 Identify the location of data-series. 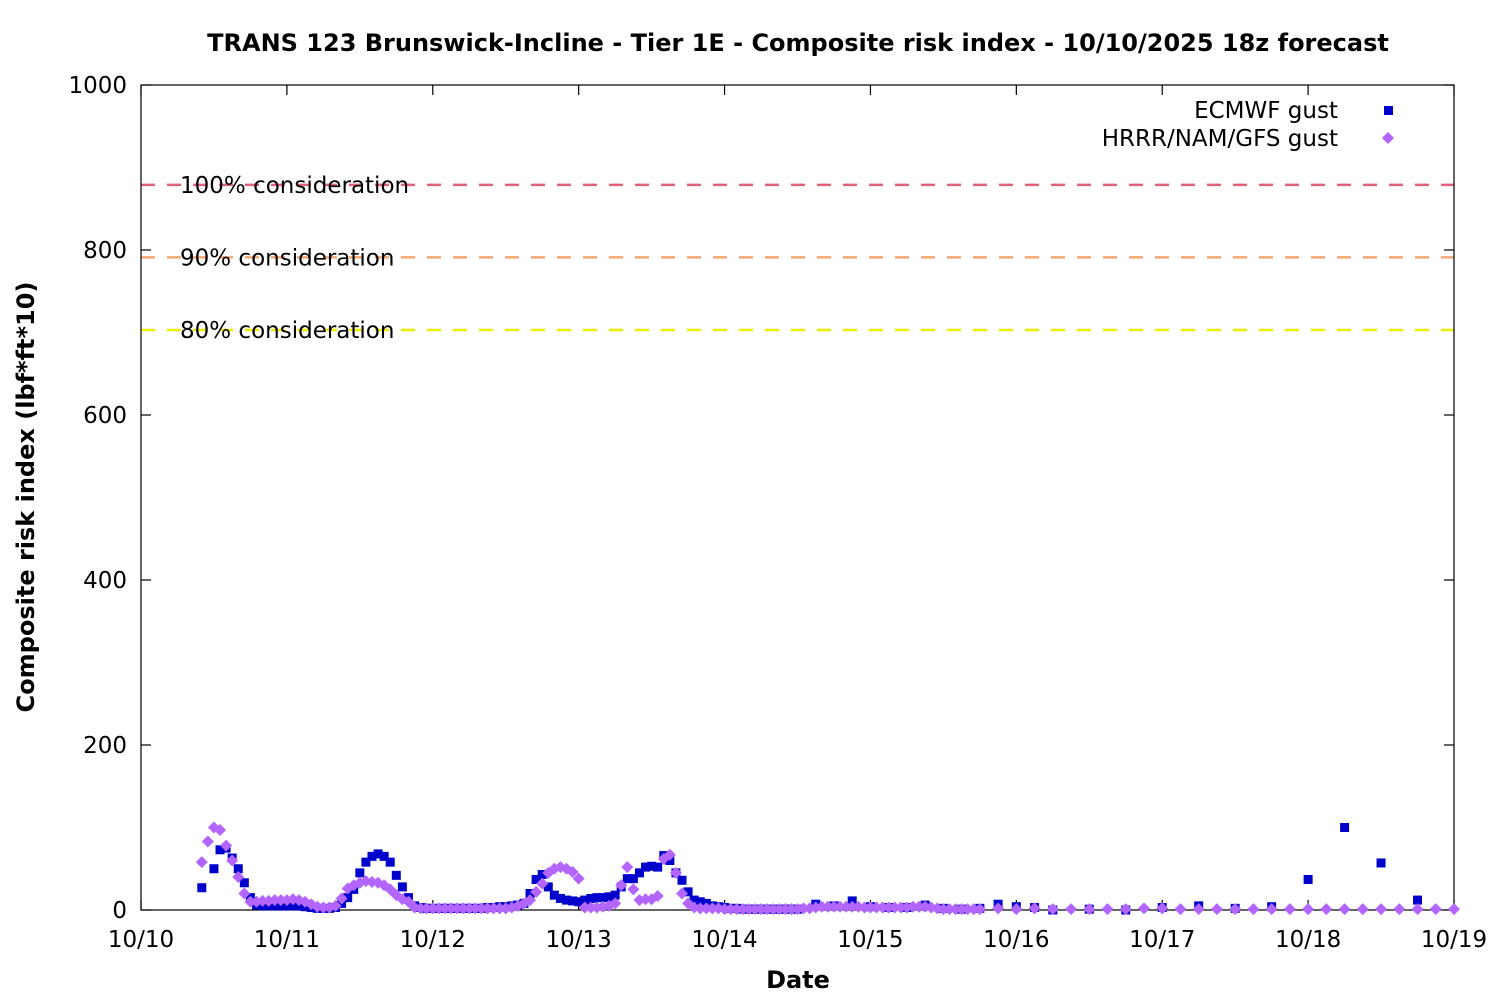
(827, 868).